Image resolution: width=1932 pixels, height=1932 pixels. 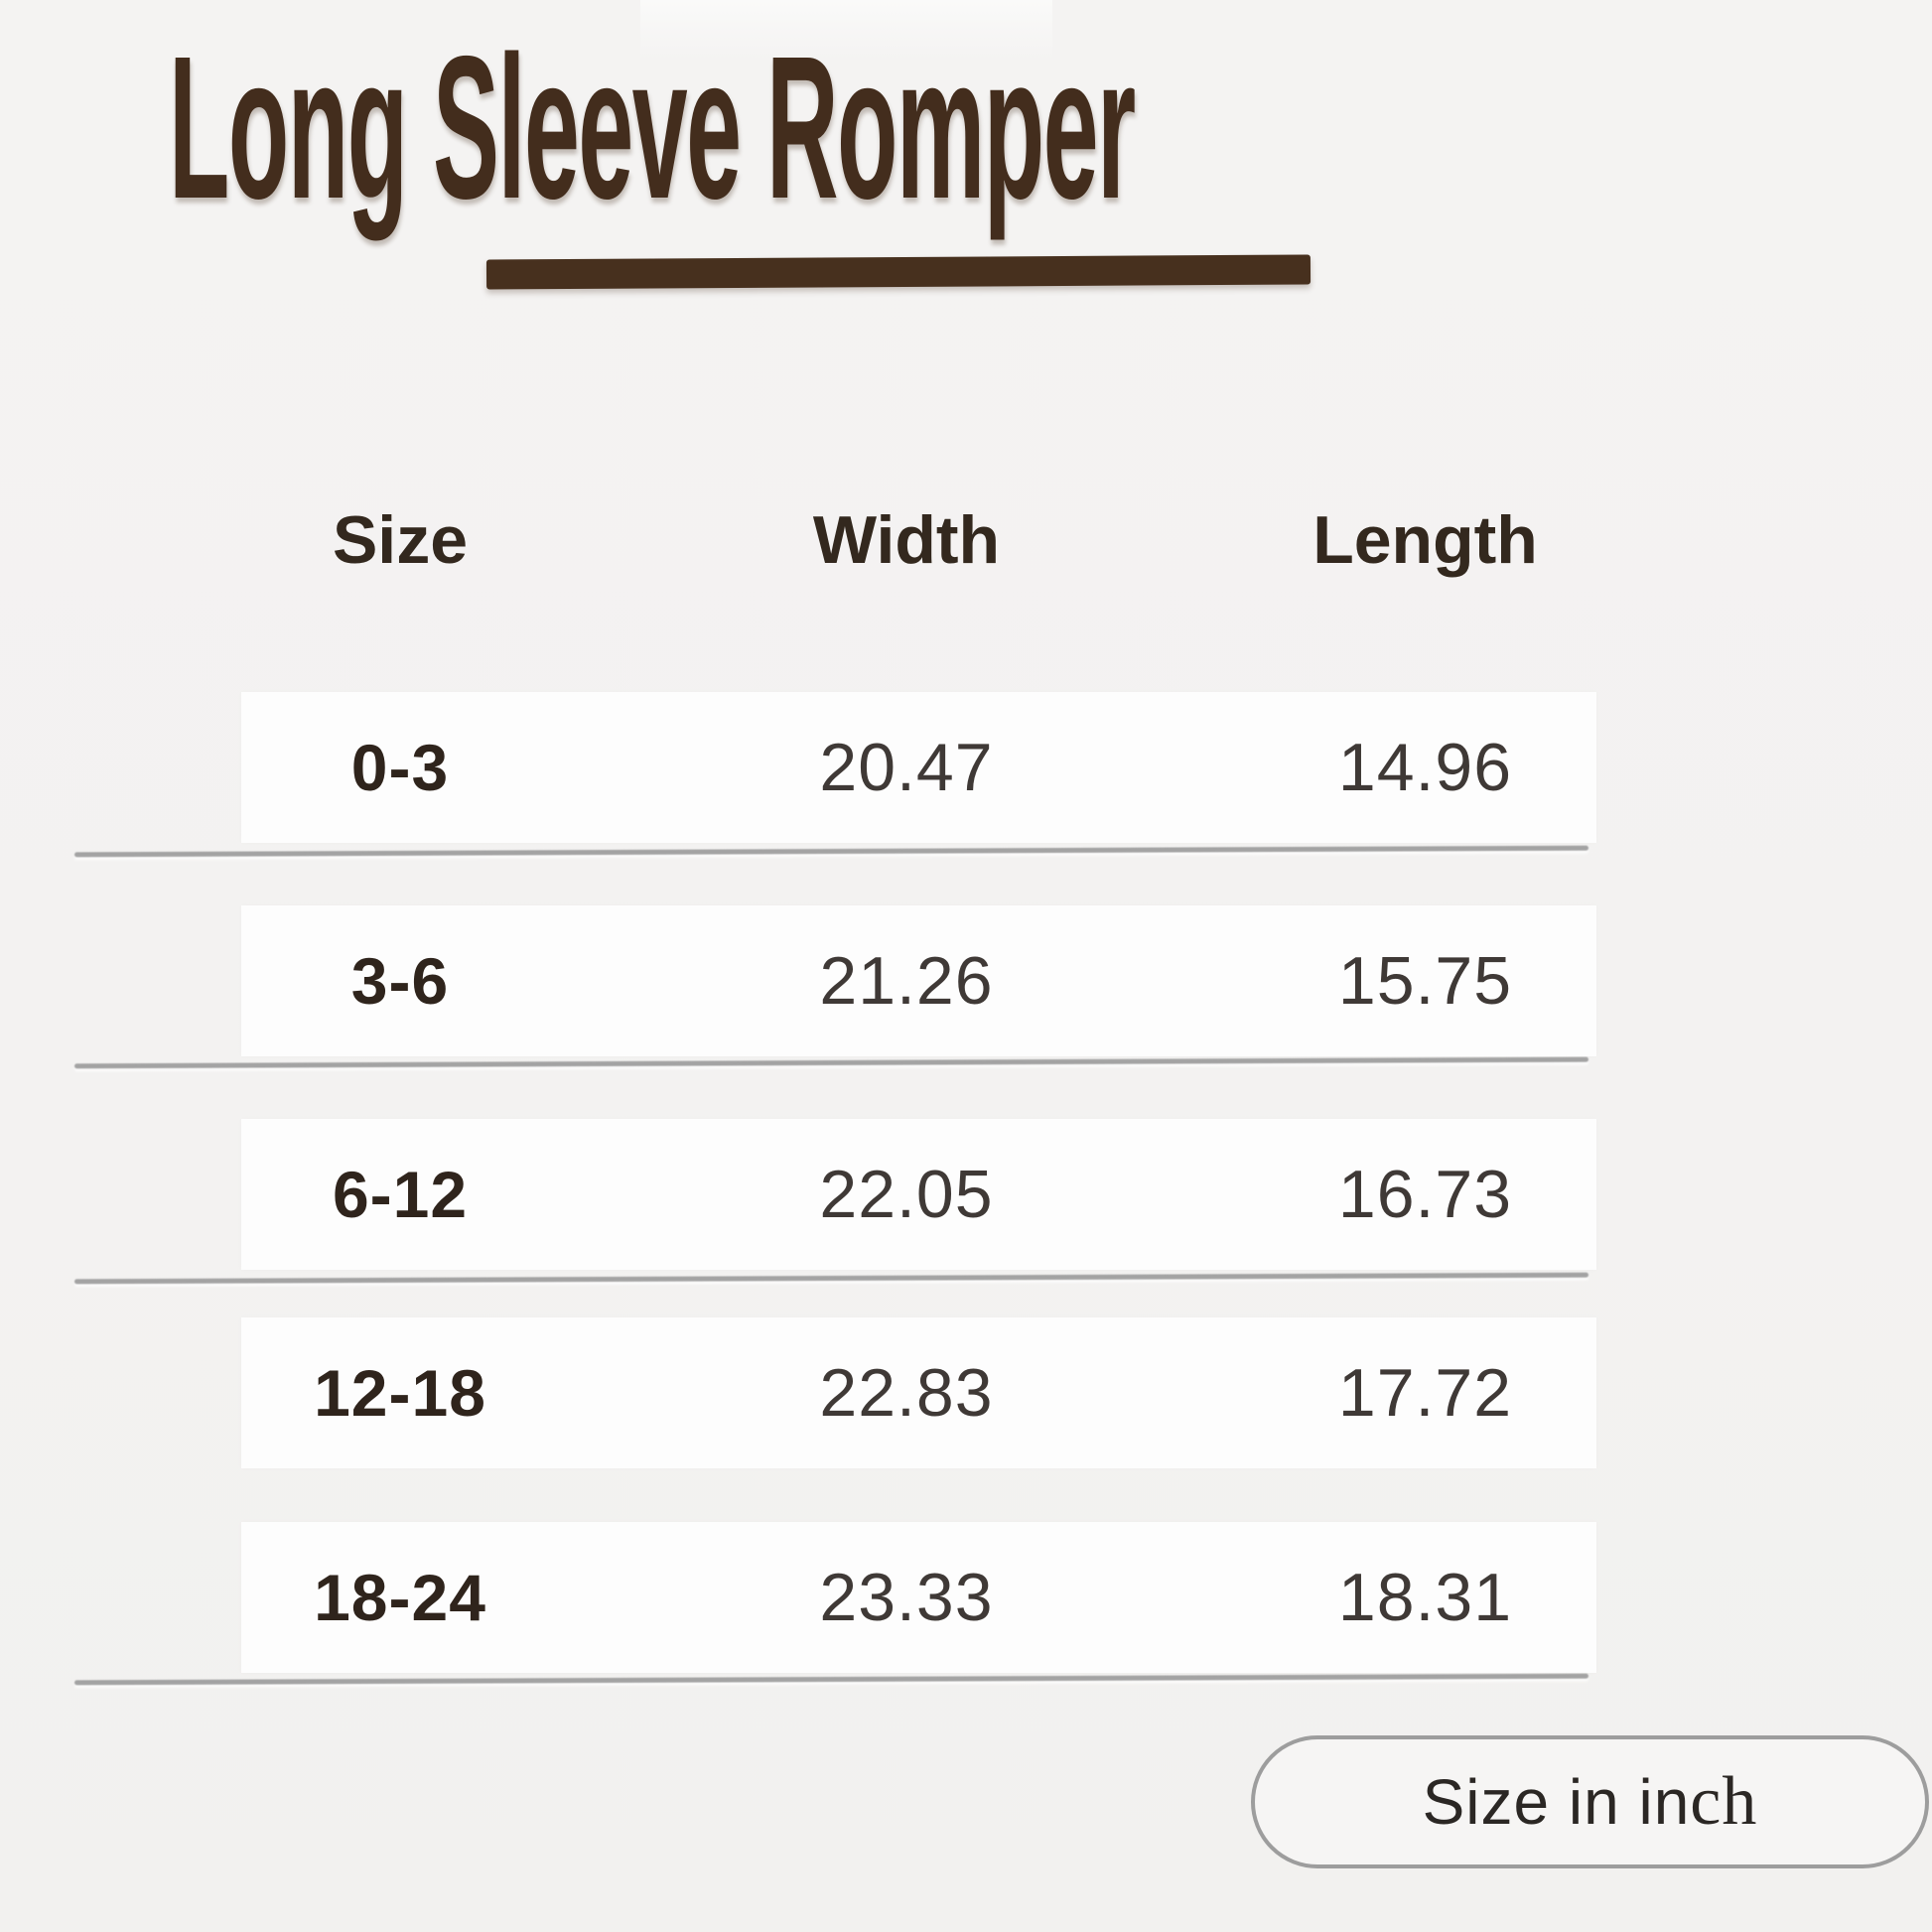 I want to click on column-header-length: Length, so click(x=1425, y=540).